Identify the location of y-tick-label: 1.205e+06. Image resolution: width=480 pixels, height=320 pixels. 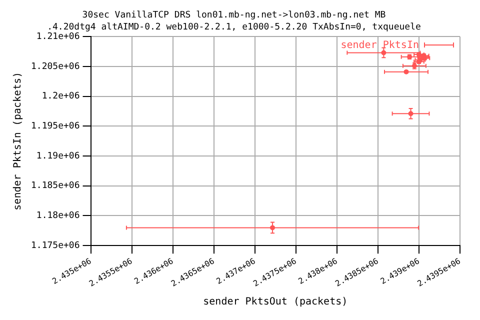
(55, 67).